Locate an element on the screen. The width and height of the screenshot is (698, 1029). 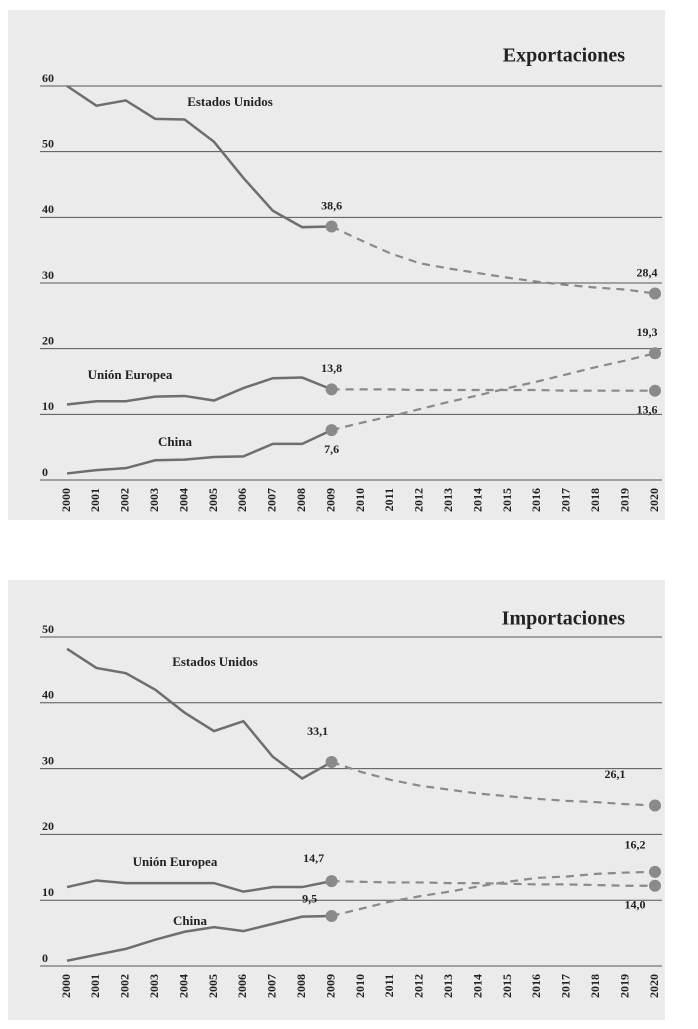
chart-title: Exportaciones is located at coordinates (564, 56).